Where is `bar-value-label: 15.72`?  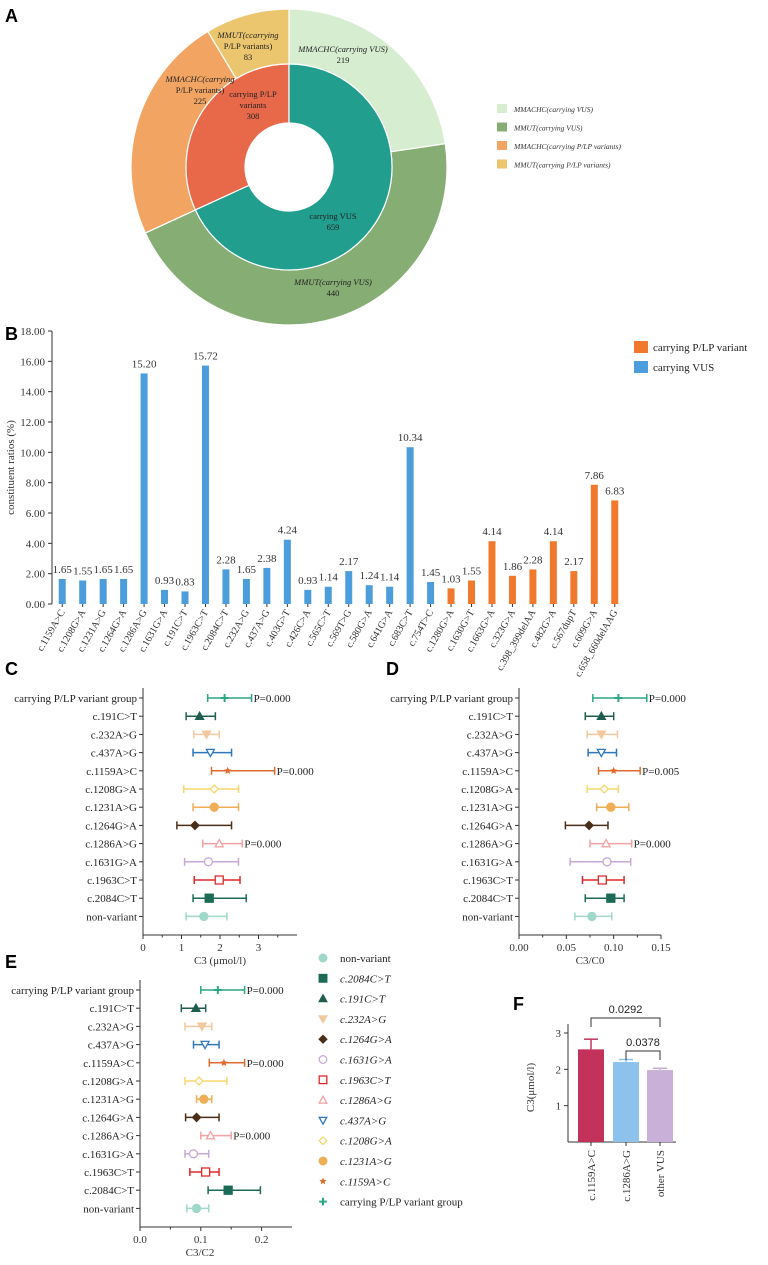
bar-value-label: 15.72 is located at coordinates (205, 357).